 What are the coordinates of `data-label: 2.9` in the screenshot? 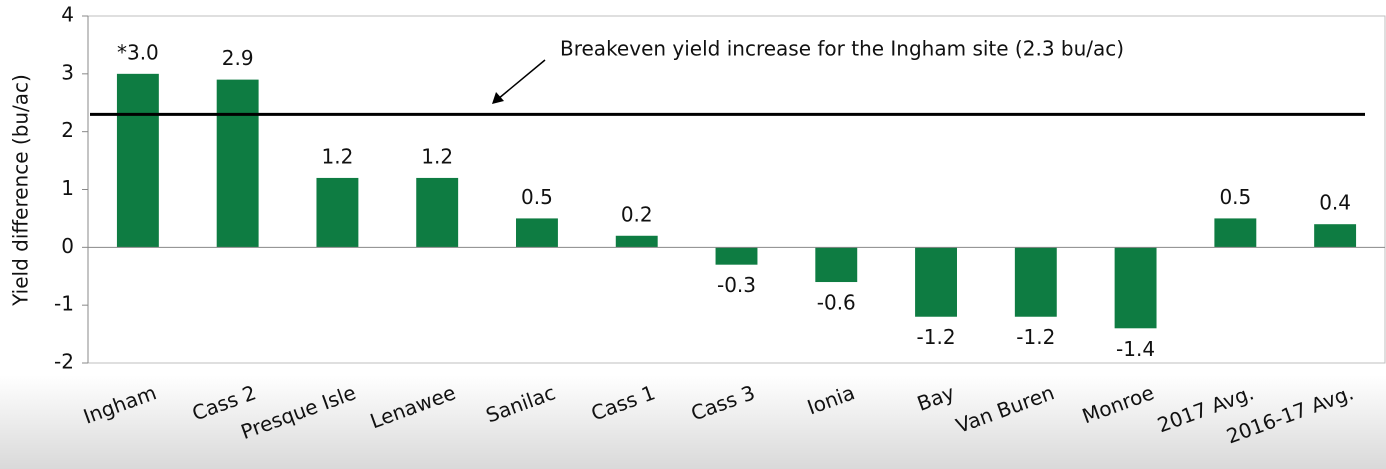 It's located at (238, 58).